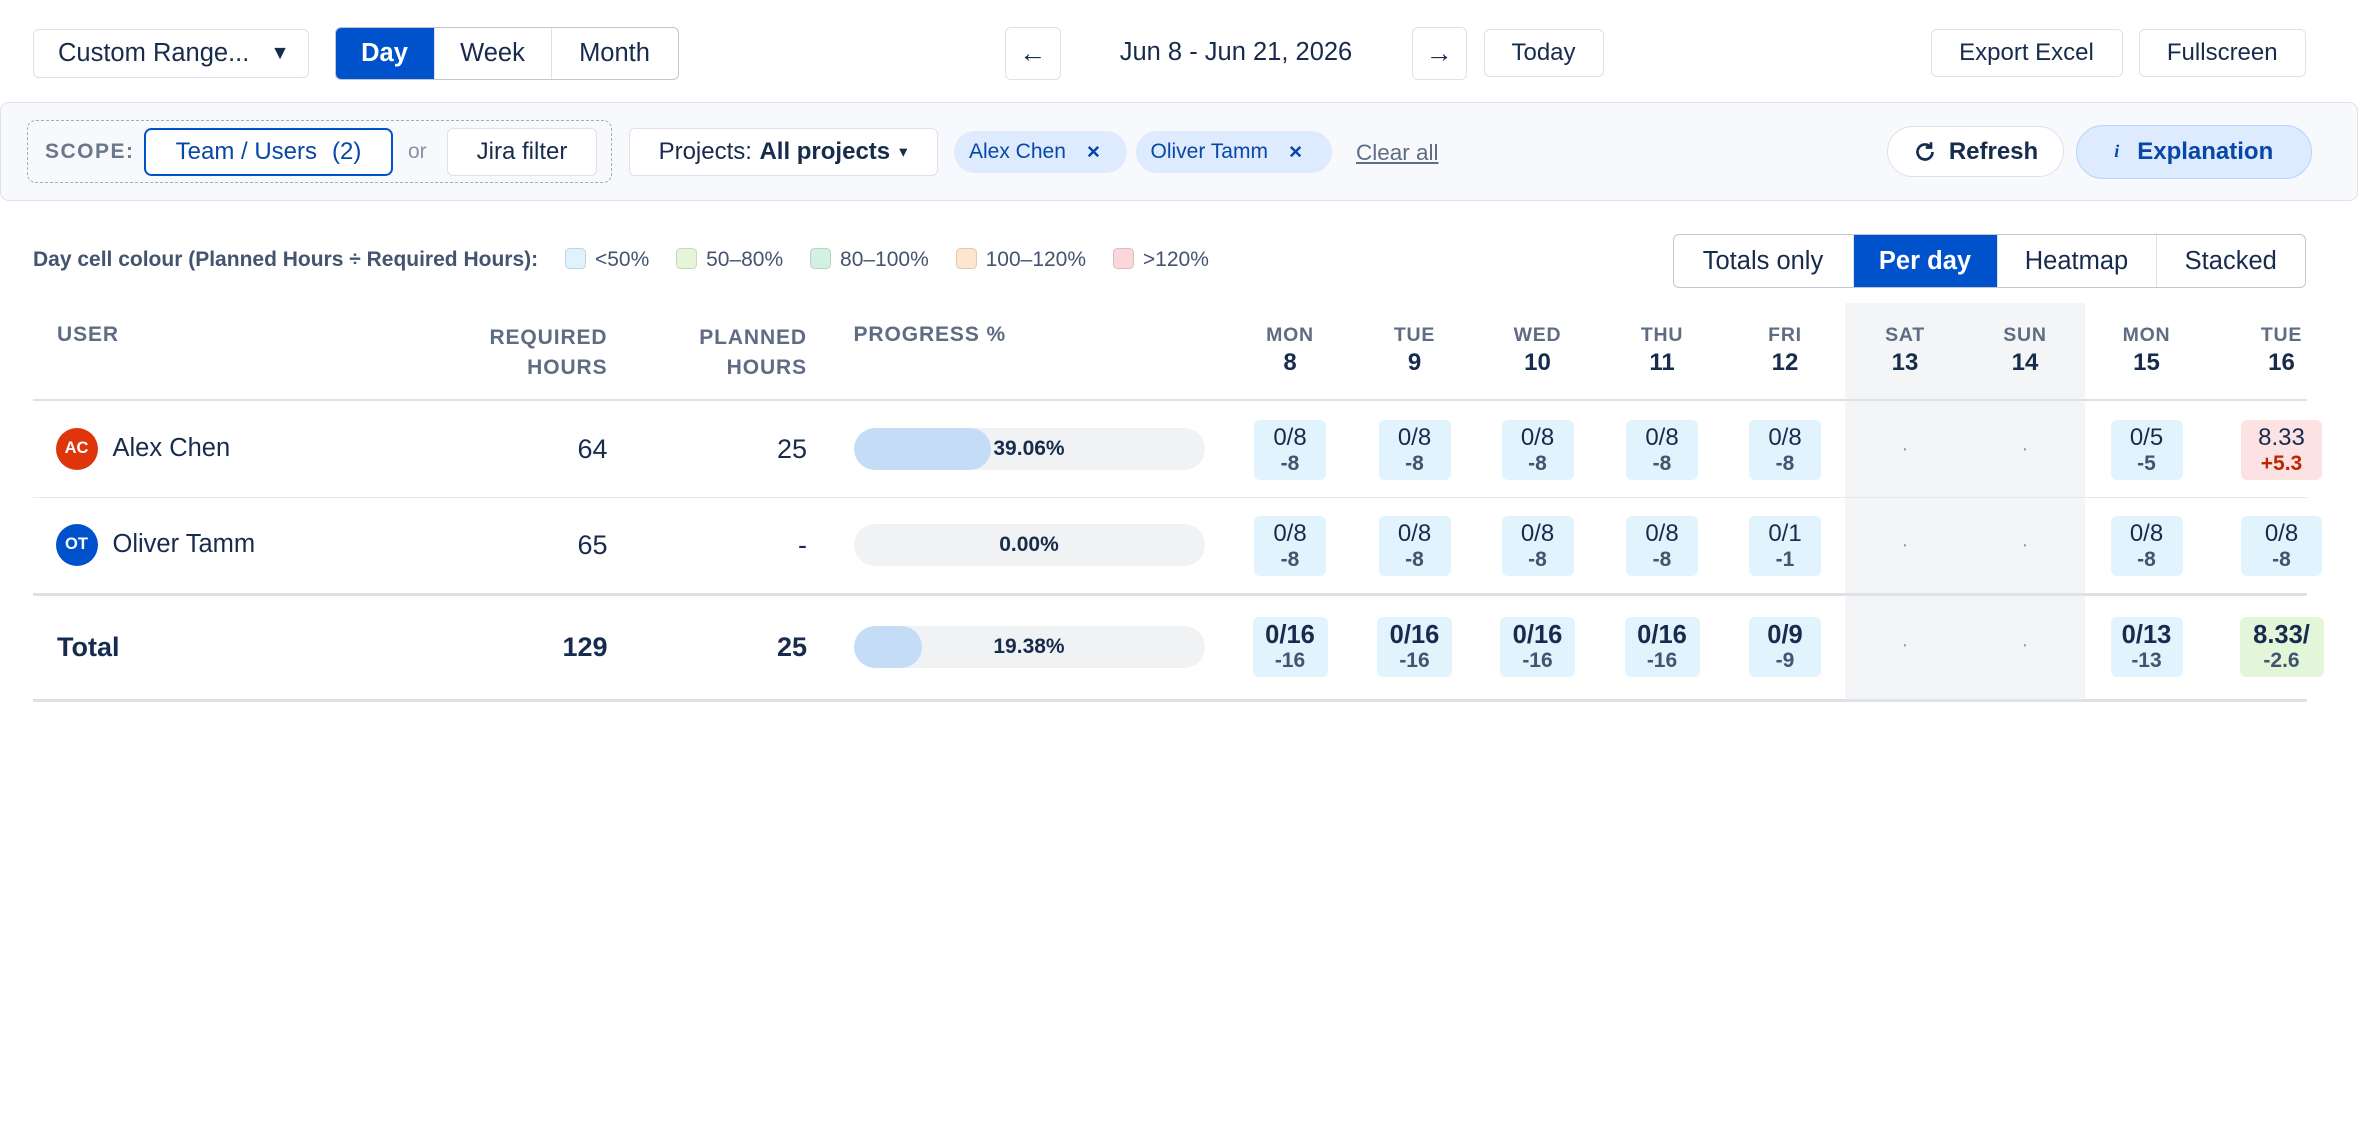 The image size is (2358, 1131). I want to click on clear-all-link: Clear all, so click(1397, 152).